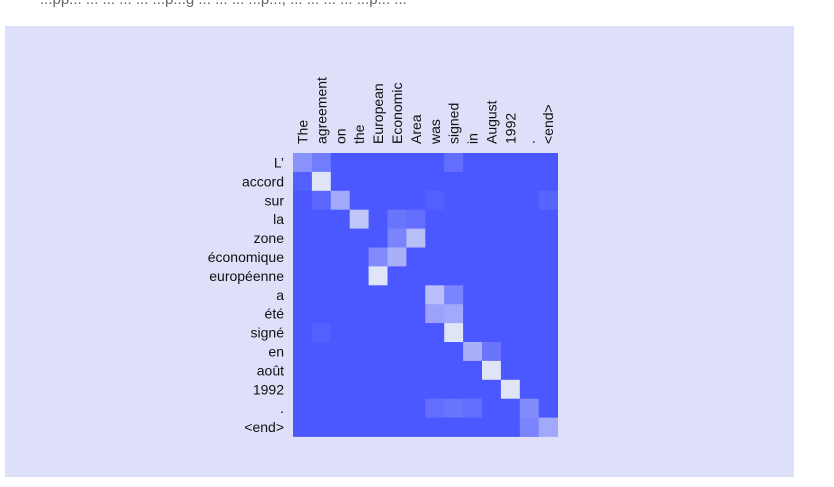 The height and width of the screenshot is (487, 834). Describe the element at coordinates (321, 427) in the screenshot. I see `heatmap-cell-r14-c1` at that location.